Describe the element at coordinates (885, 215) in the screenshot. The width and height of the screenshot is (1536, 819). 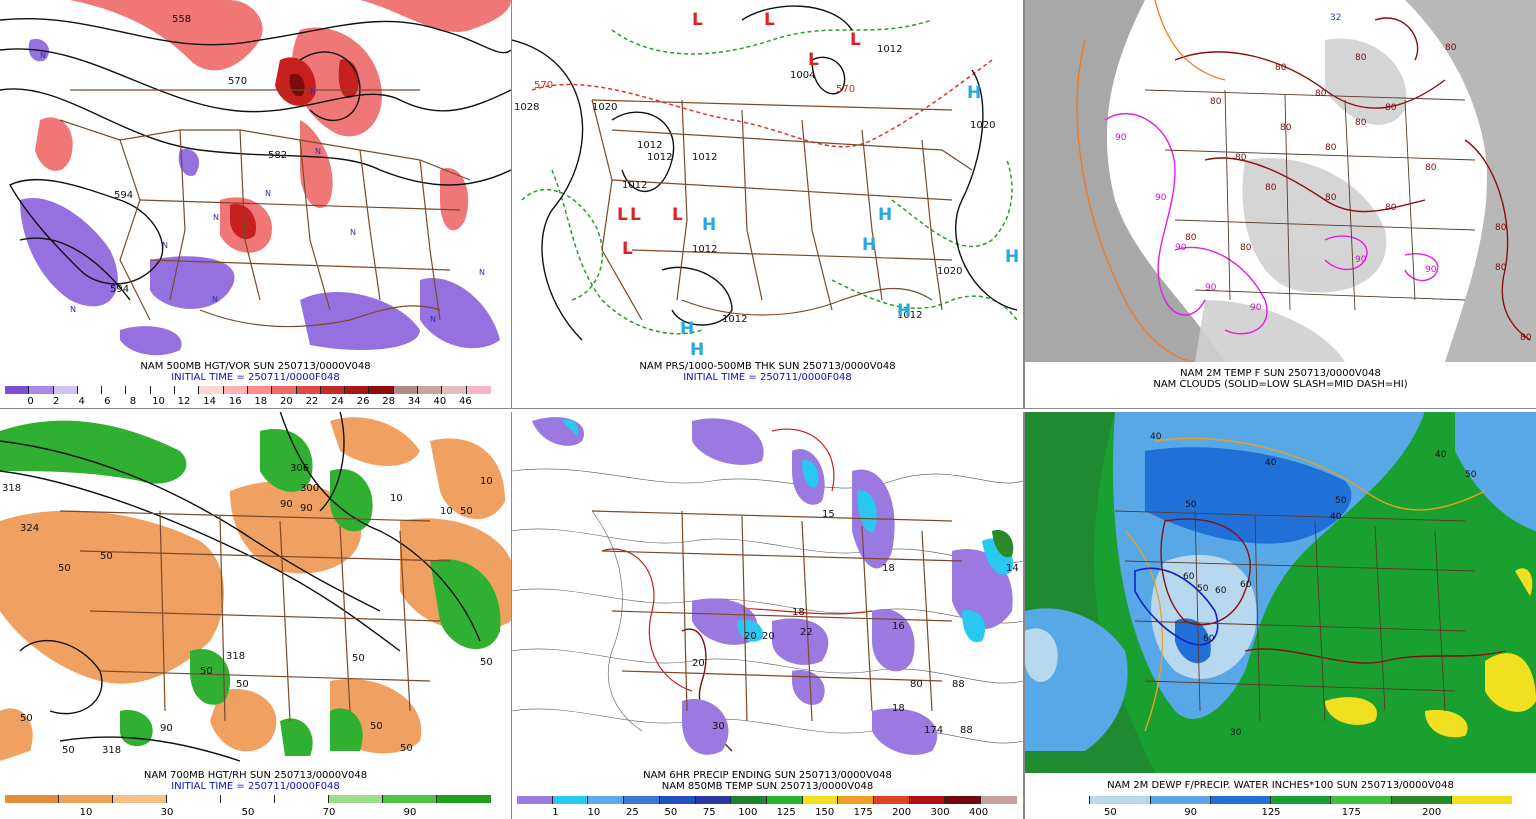
I see `high-pressure-marker: H` at that location.